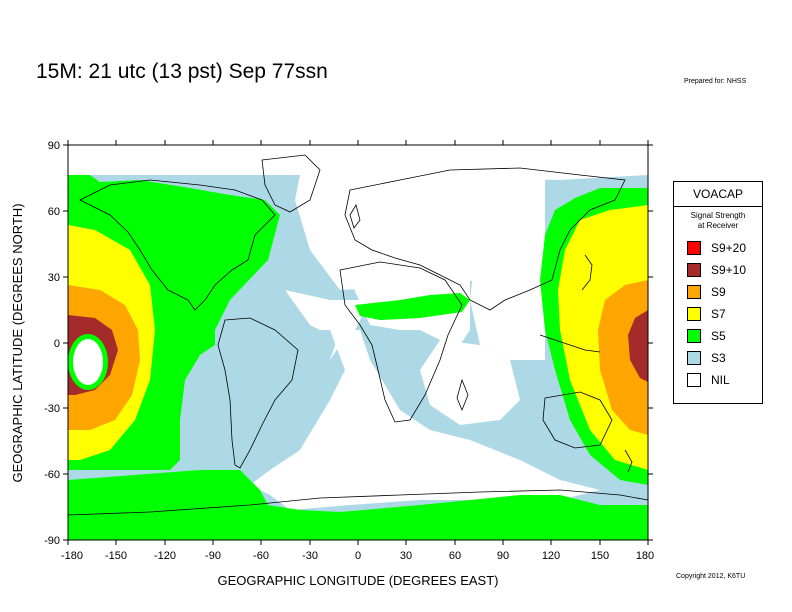 This screenshot has width=792, height=612. What do you see at coordinates (503, 556) in the screenshot?
I see `x-tick-label: 90` at bounding box center [503, 556].